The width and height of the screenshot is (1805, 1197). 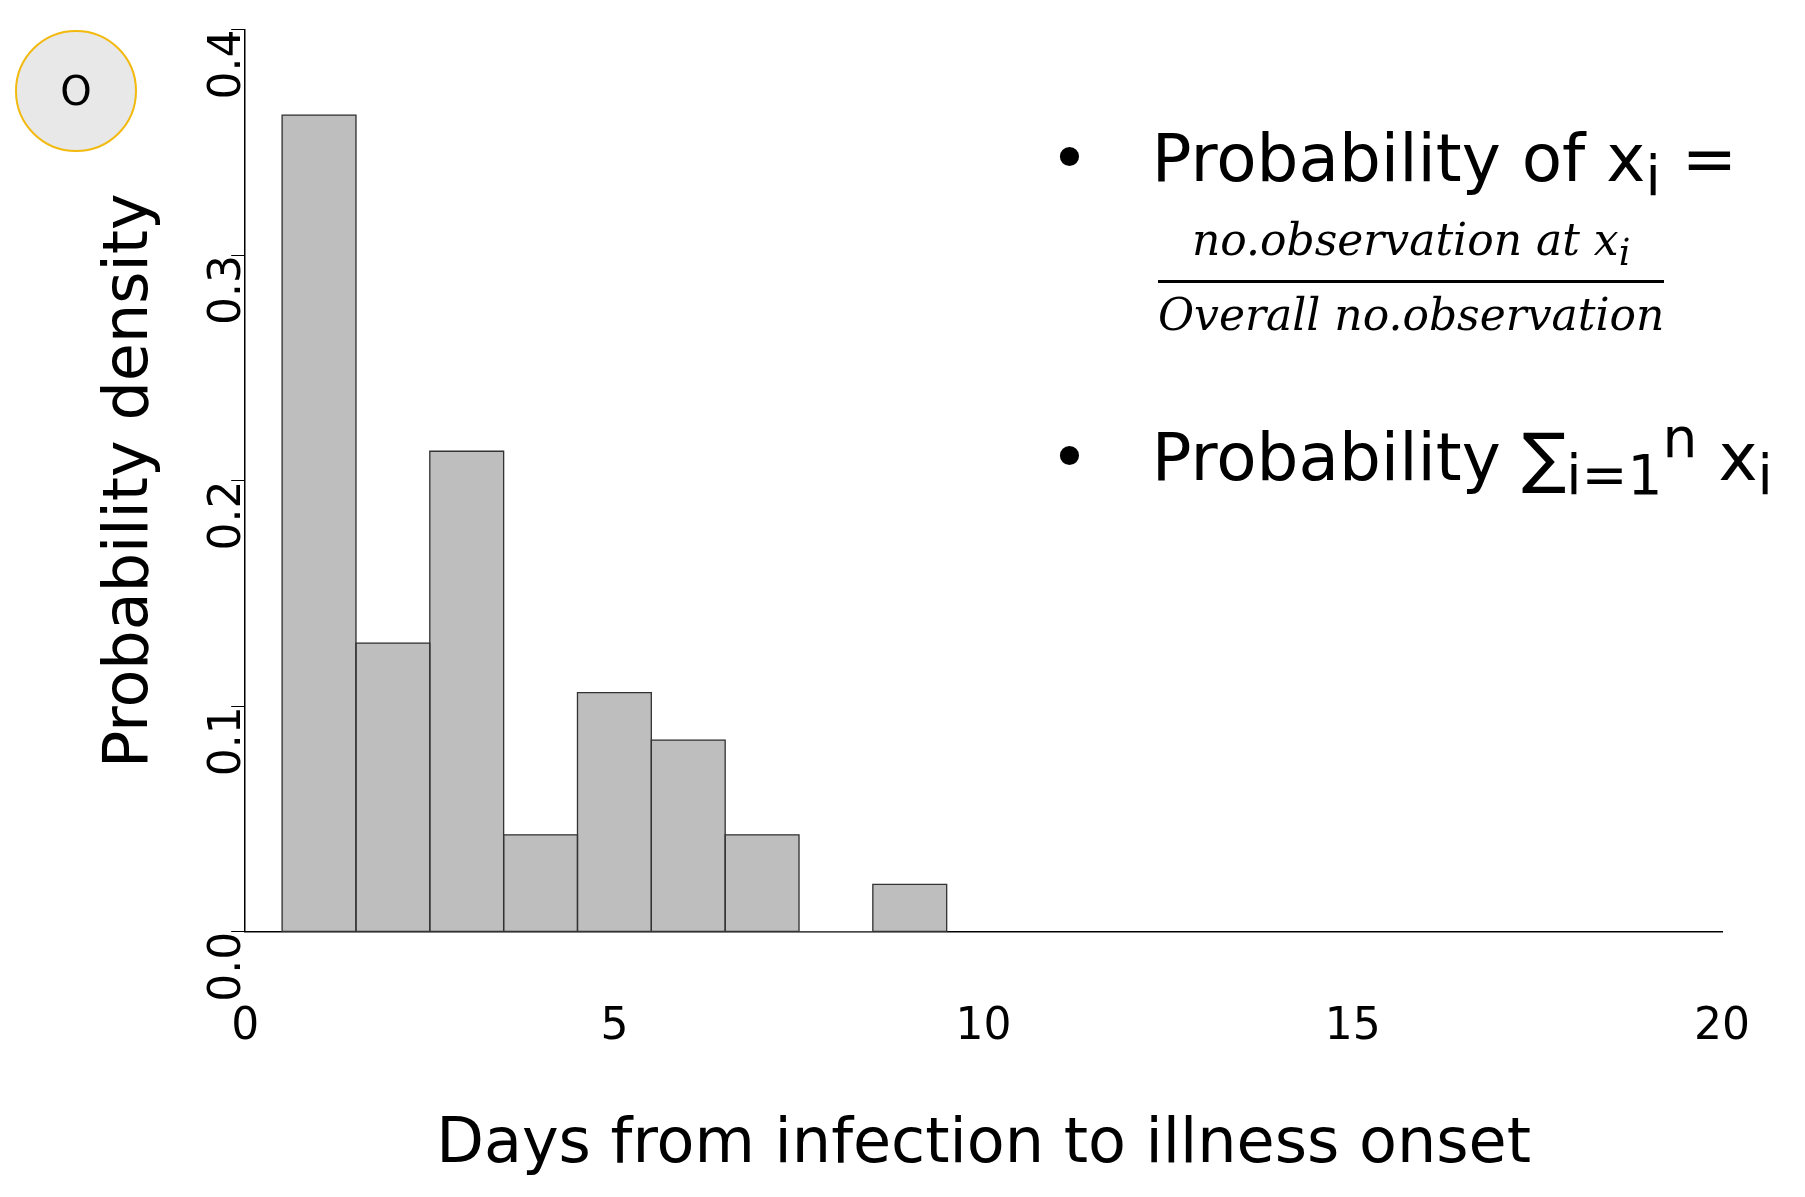 I want to click on y-tick-label: 0.3, so click(x=224, y=290).